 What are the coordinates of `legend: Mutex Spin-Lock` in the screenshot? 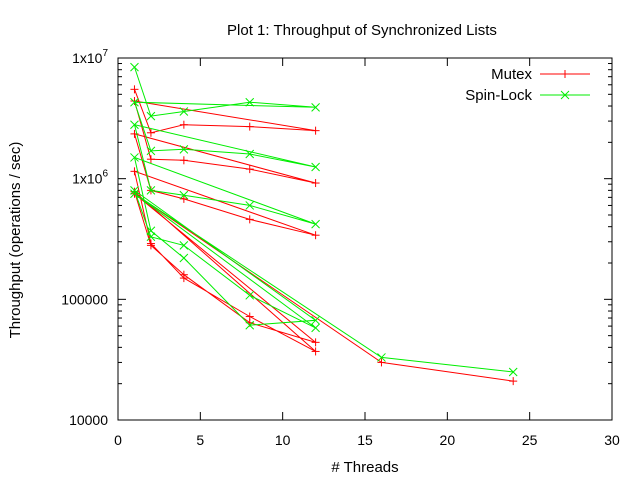 It's located at (527, 85).